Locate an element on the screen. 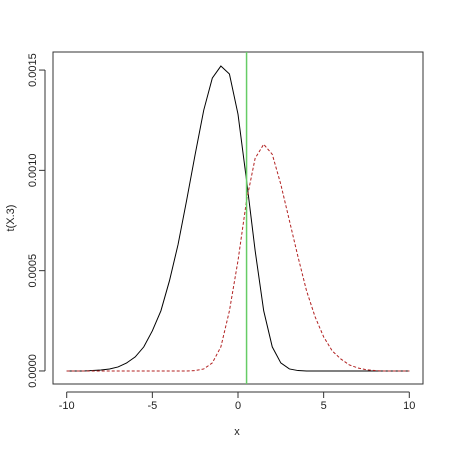  y-tick-label: 0.0005 is located at coordinates (33, 271).